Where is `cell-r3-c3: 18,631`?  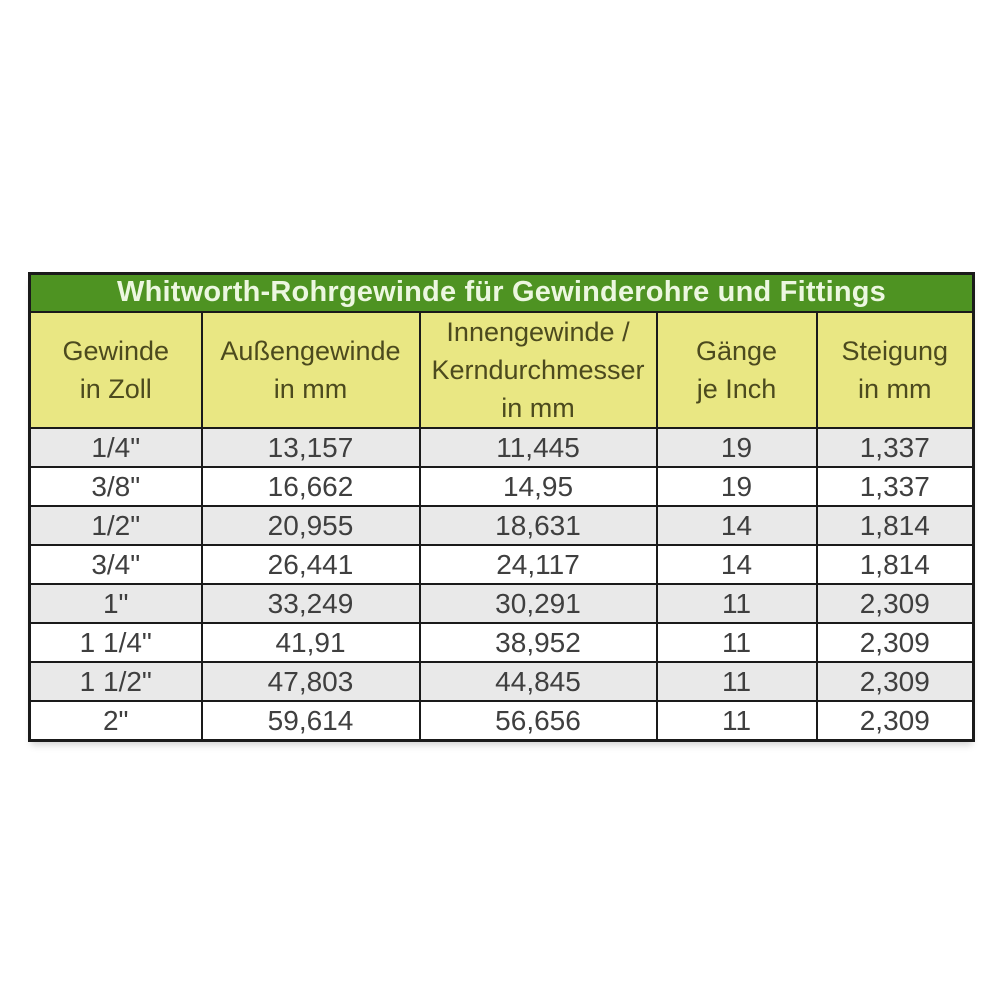
cell-r3-c3: 18,631 is located at coordinates (538, 526).